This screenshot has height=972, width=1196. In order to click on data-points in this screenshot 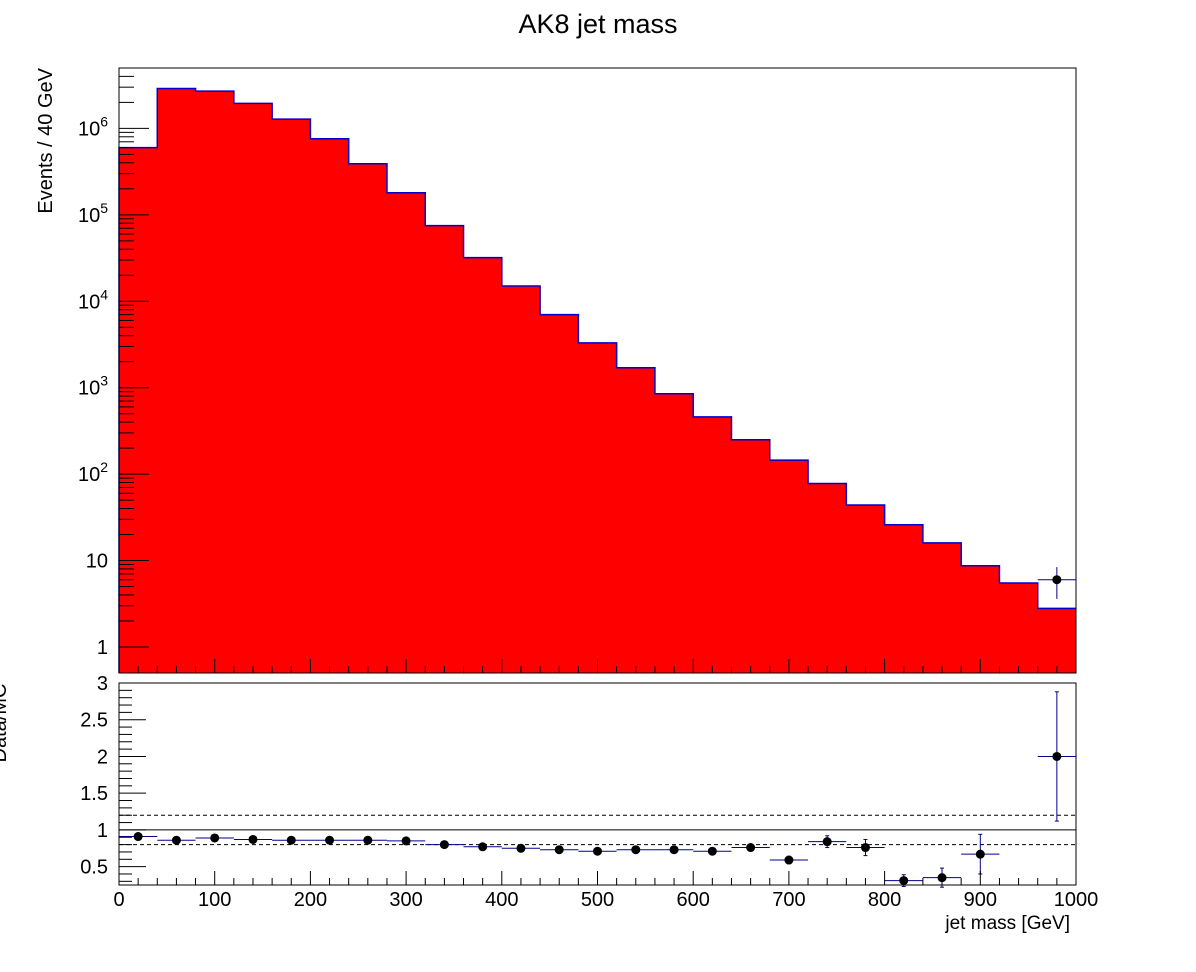, I will do `click(1056, 583)`.